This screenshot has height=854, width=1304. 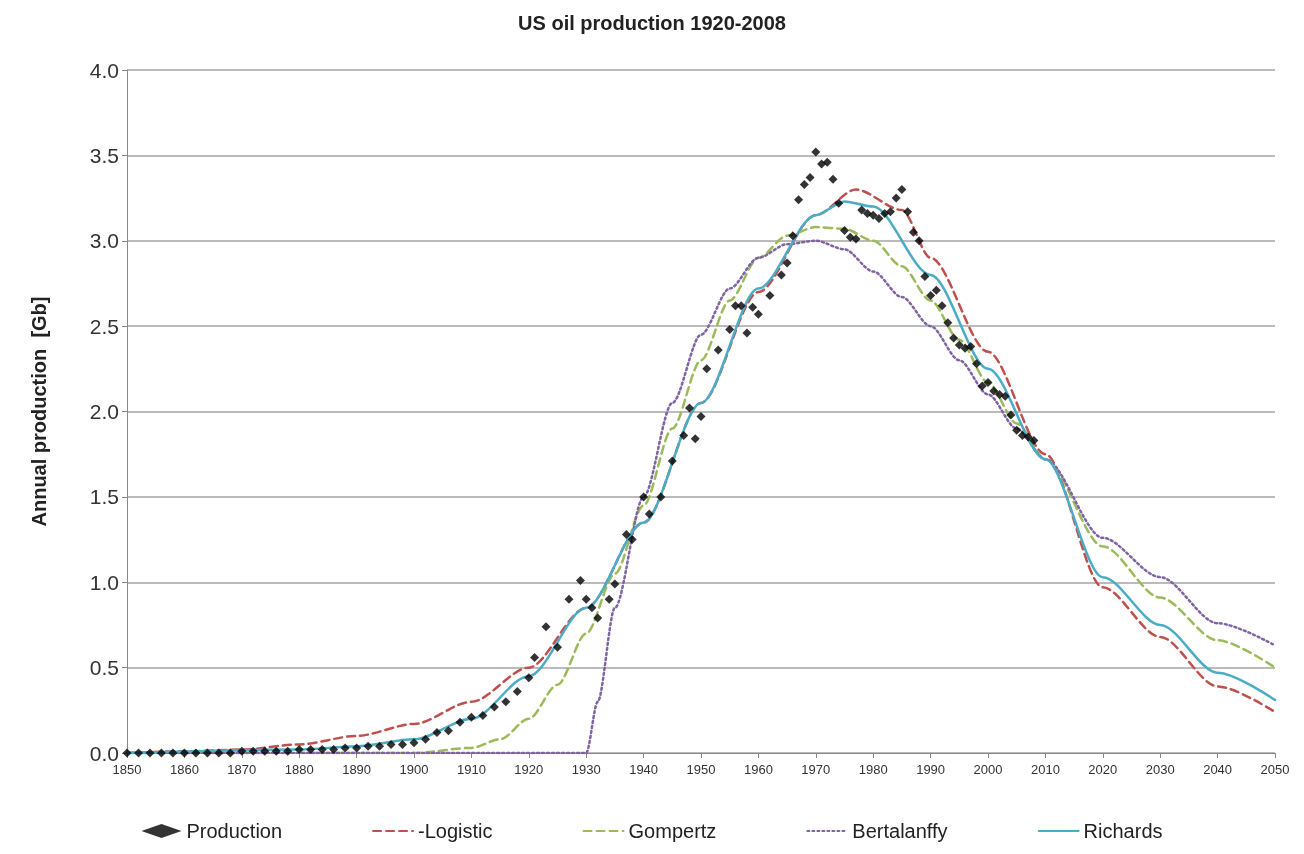 I want to click on x-tick-label: 1950, so click(x=701, y=769).